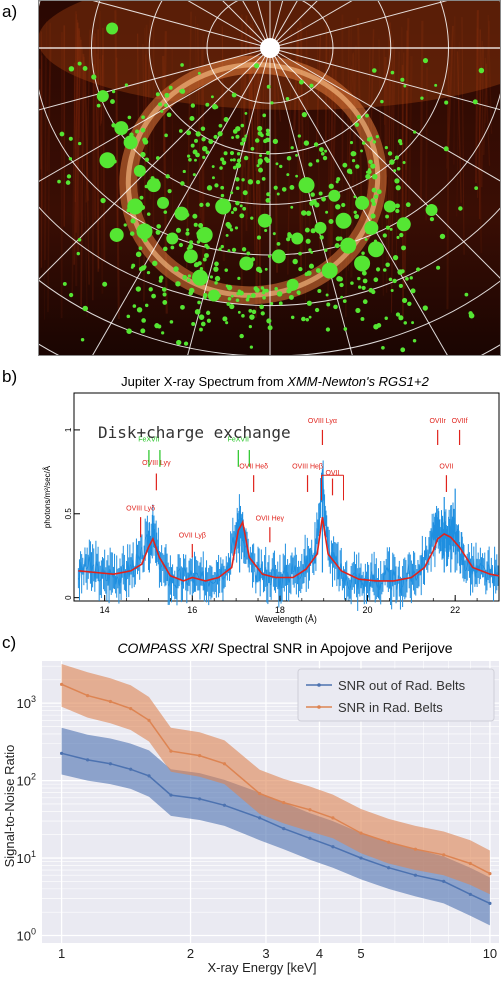 Image resolution: width=501 pixels, height=981 pixels. I want to click on snr-xtick-label: 2, so click(190, 953).